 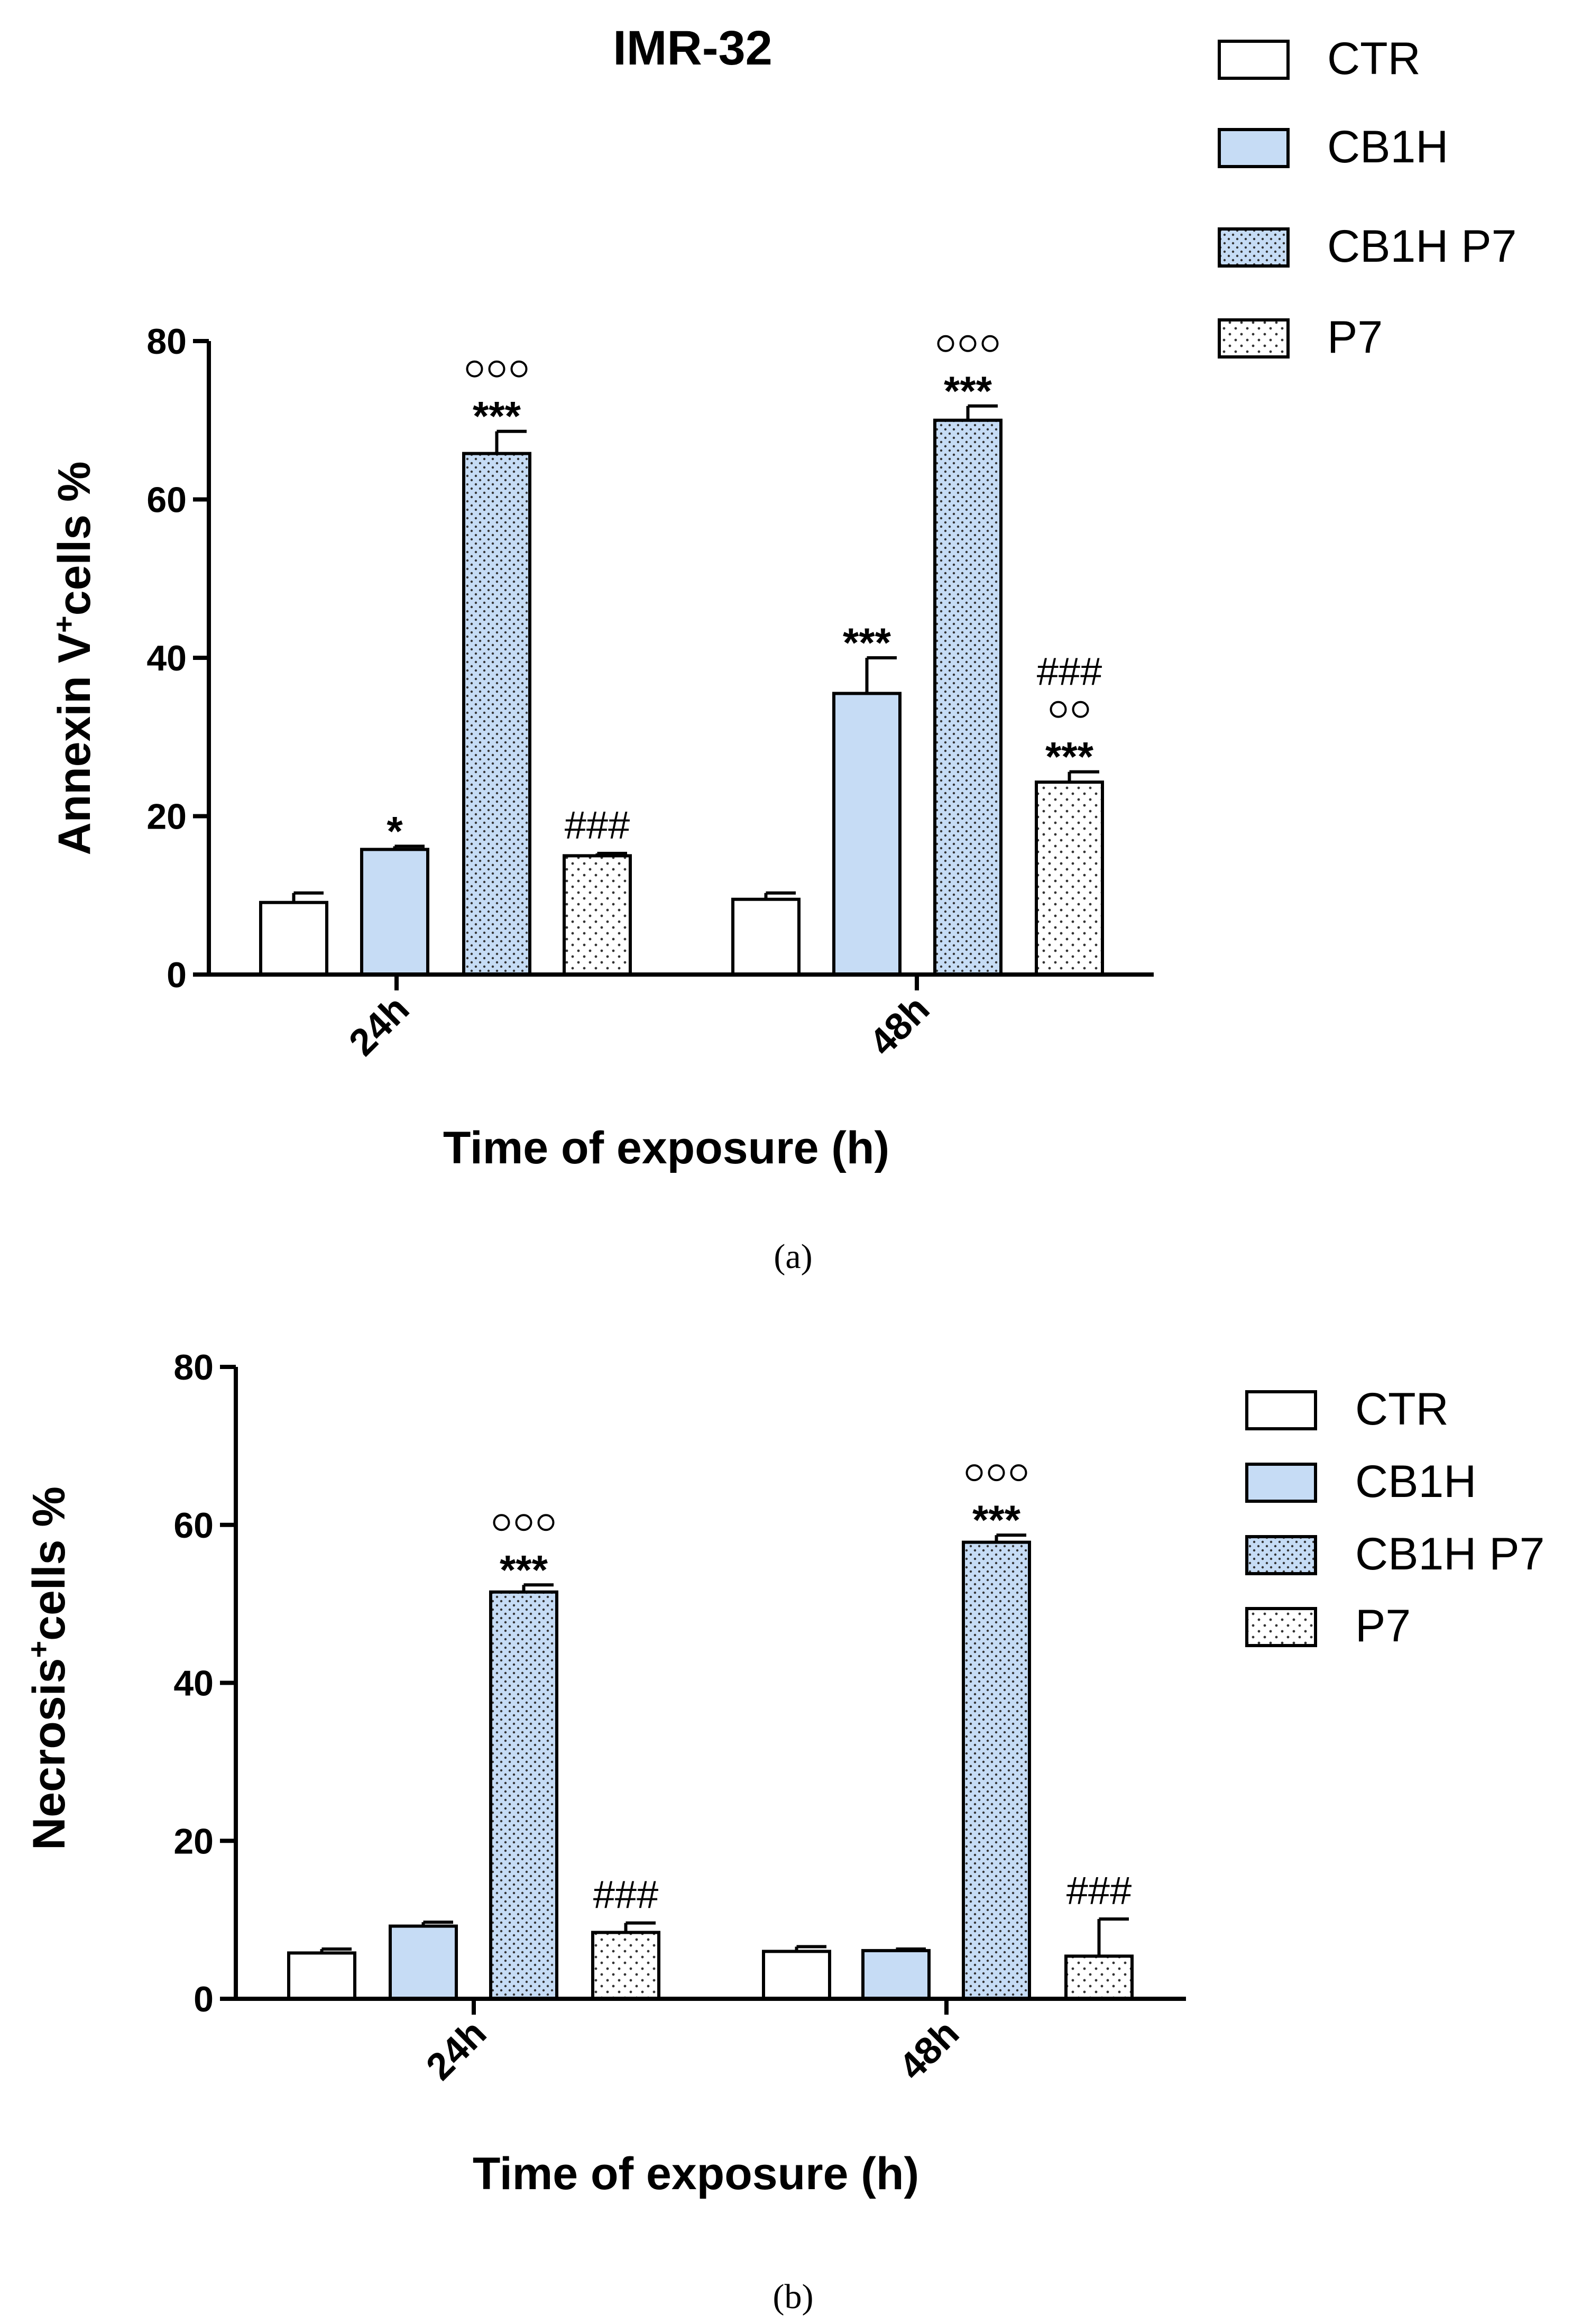 I want to click on significance-star: *, so click(x=395, y=831).